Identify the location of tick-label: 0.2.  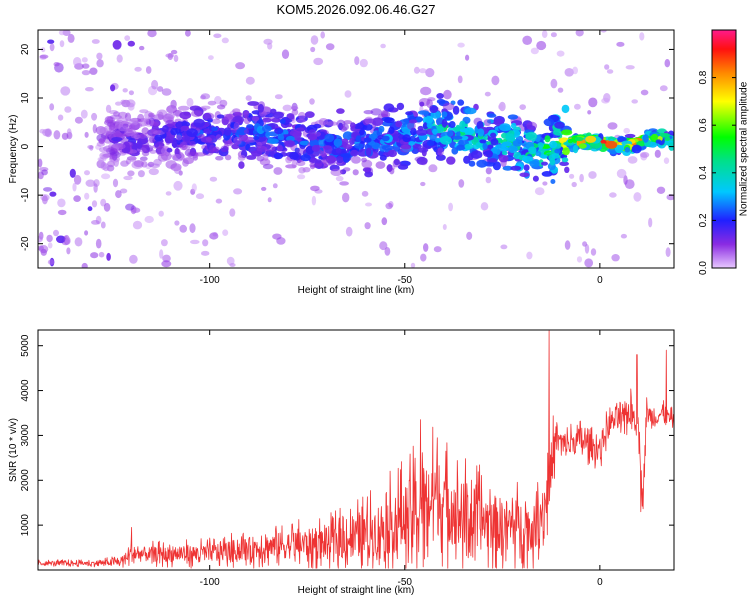
(703, 220).